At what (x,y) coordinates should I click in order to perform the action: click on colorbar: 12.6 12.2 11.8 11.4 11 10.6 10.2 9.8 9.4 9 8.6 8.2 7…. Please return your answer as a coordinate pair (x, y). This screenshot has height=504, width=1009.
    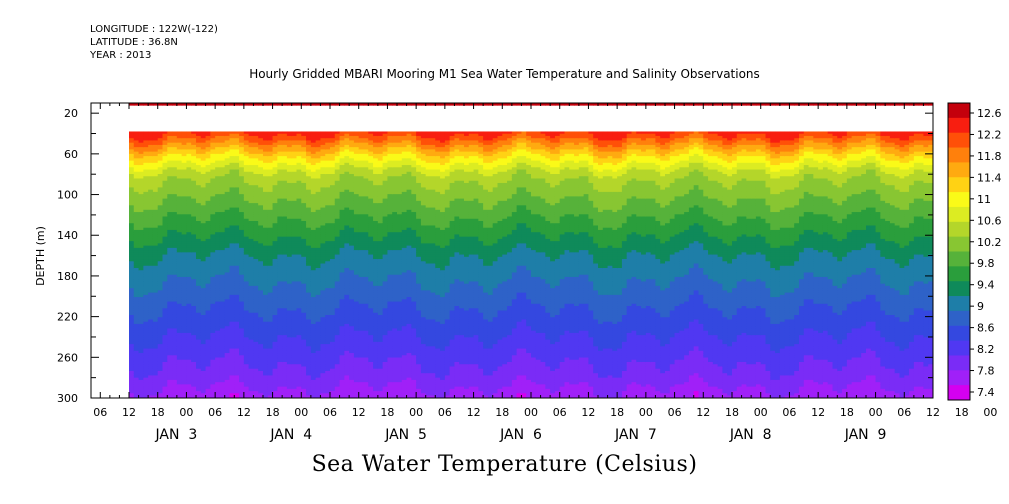
    Looking at the image, I should click on (975, 251).